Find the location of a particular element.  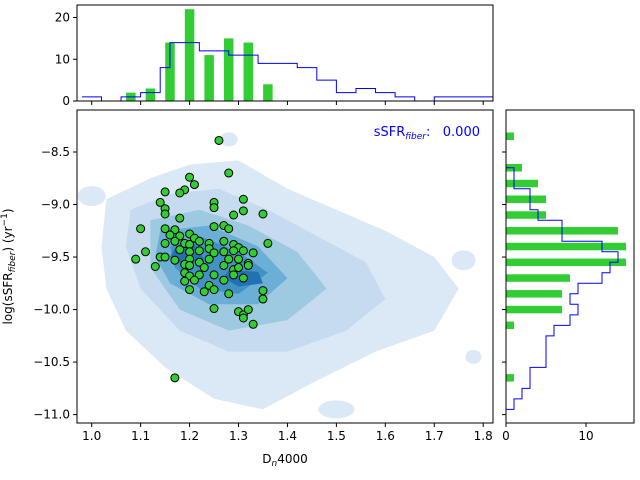

x-tick-label: 1.5 is located at coordinates (336, 436).